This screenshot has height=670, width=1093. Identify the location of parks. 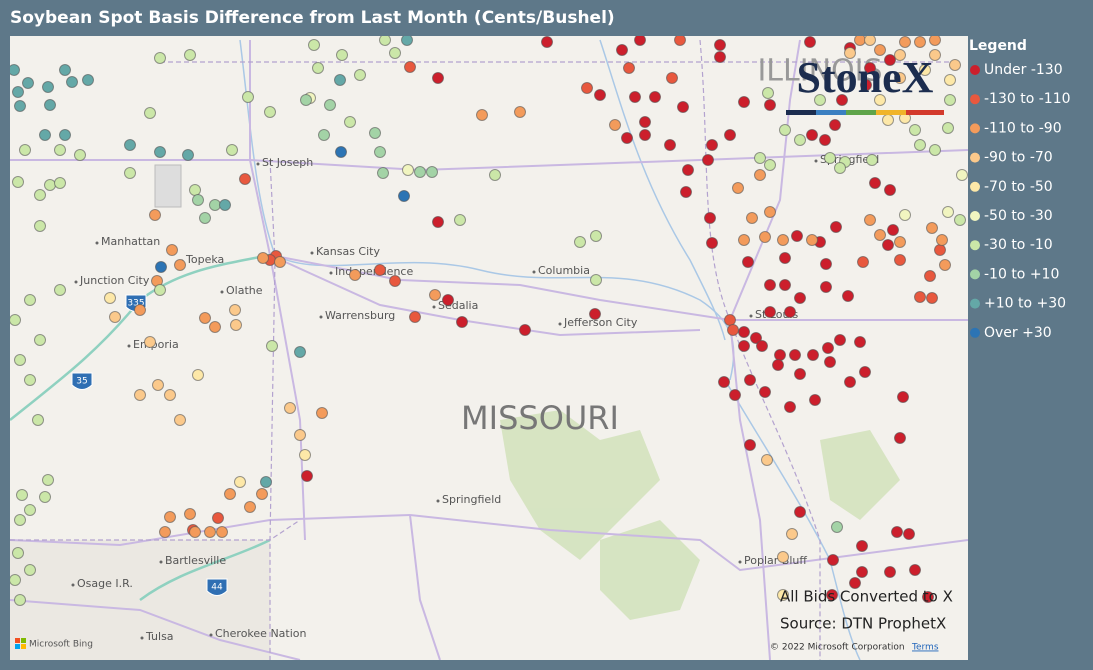
(700, 515).